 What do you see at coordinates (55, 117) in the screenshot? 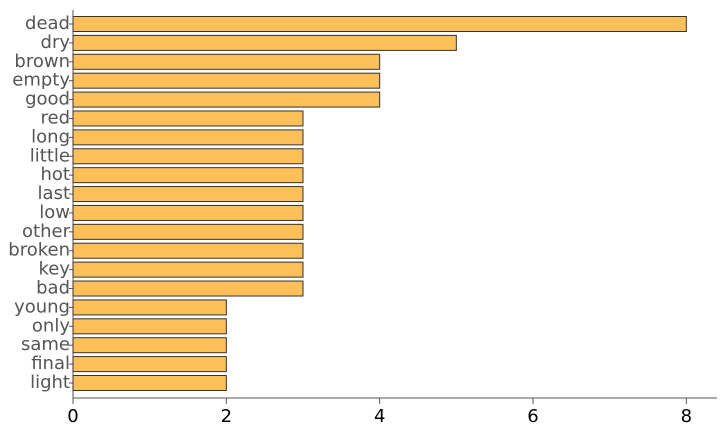
I see `y-tick-label: red` at bounding box center [55, 117].